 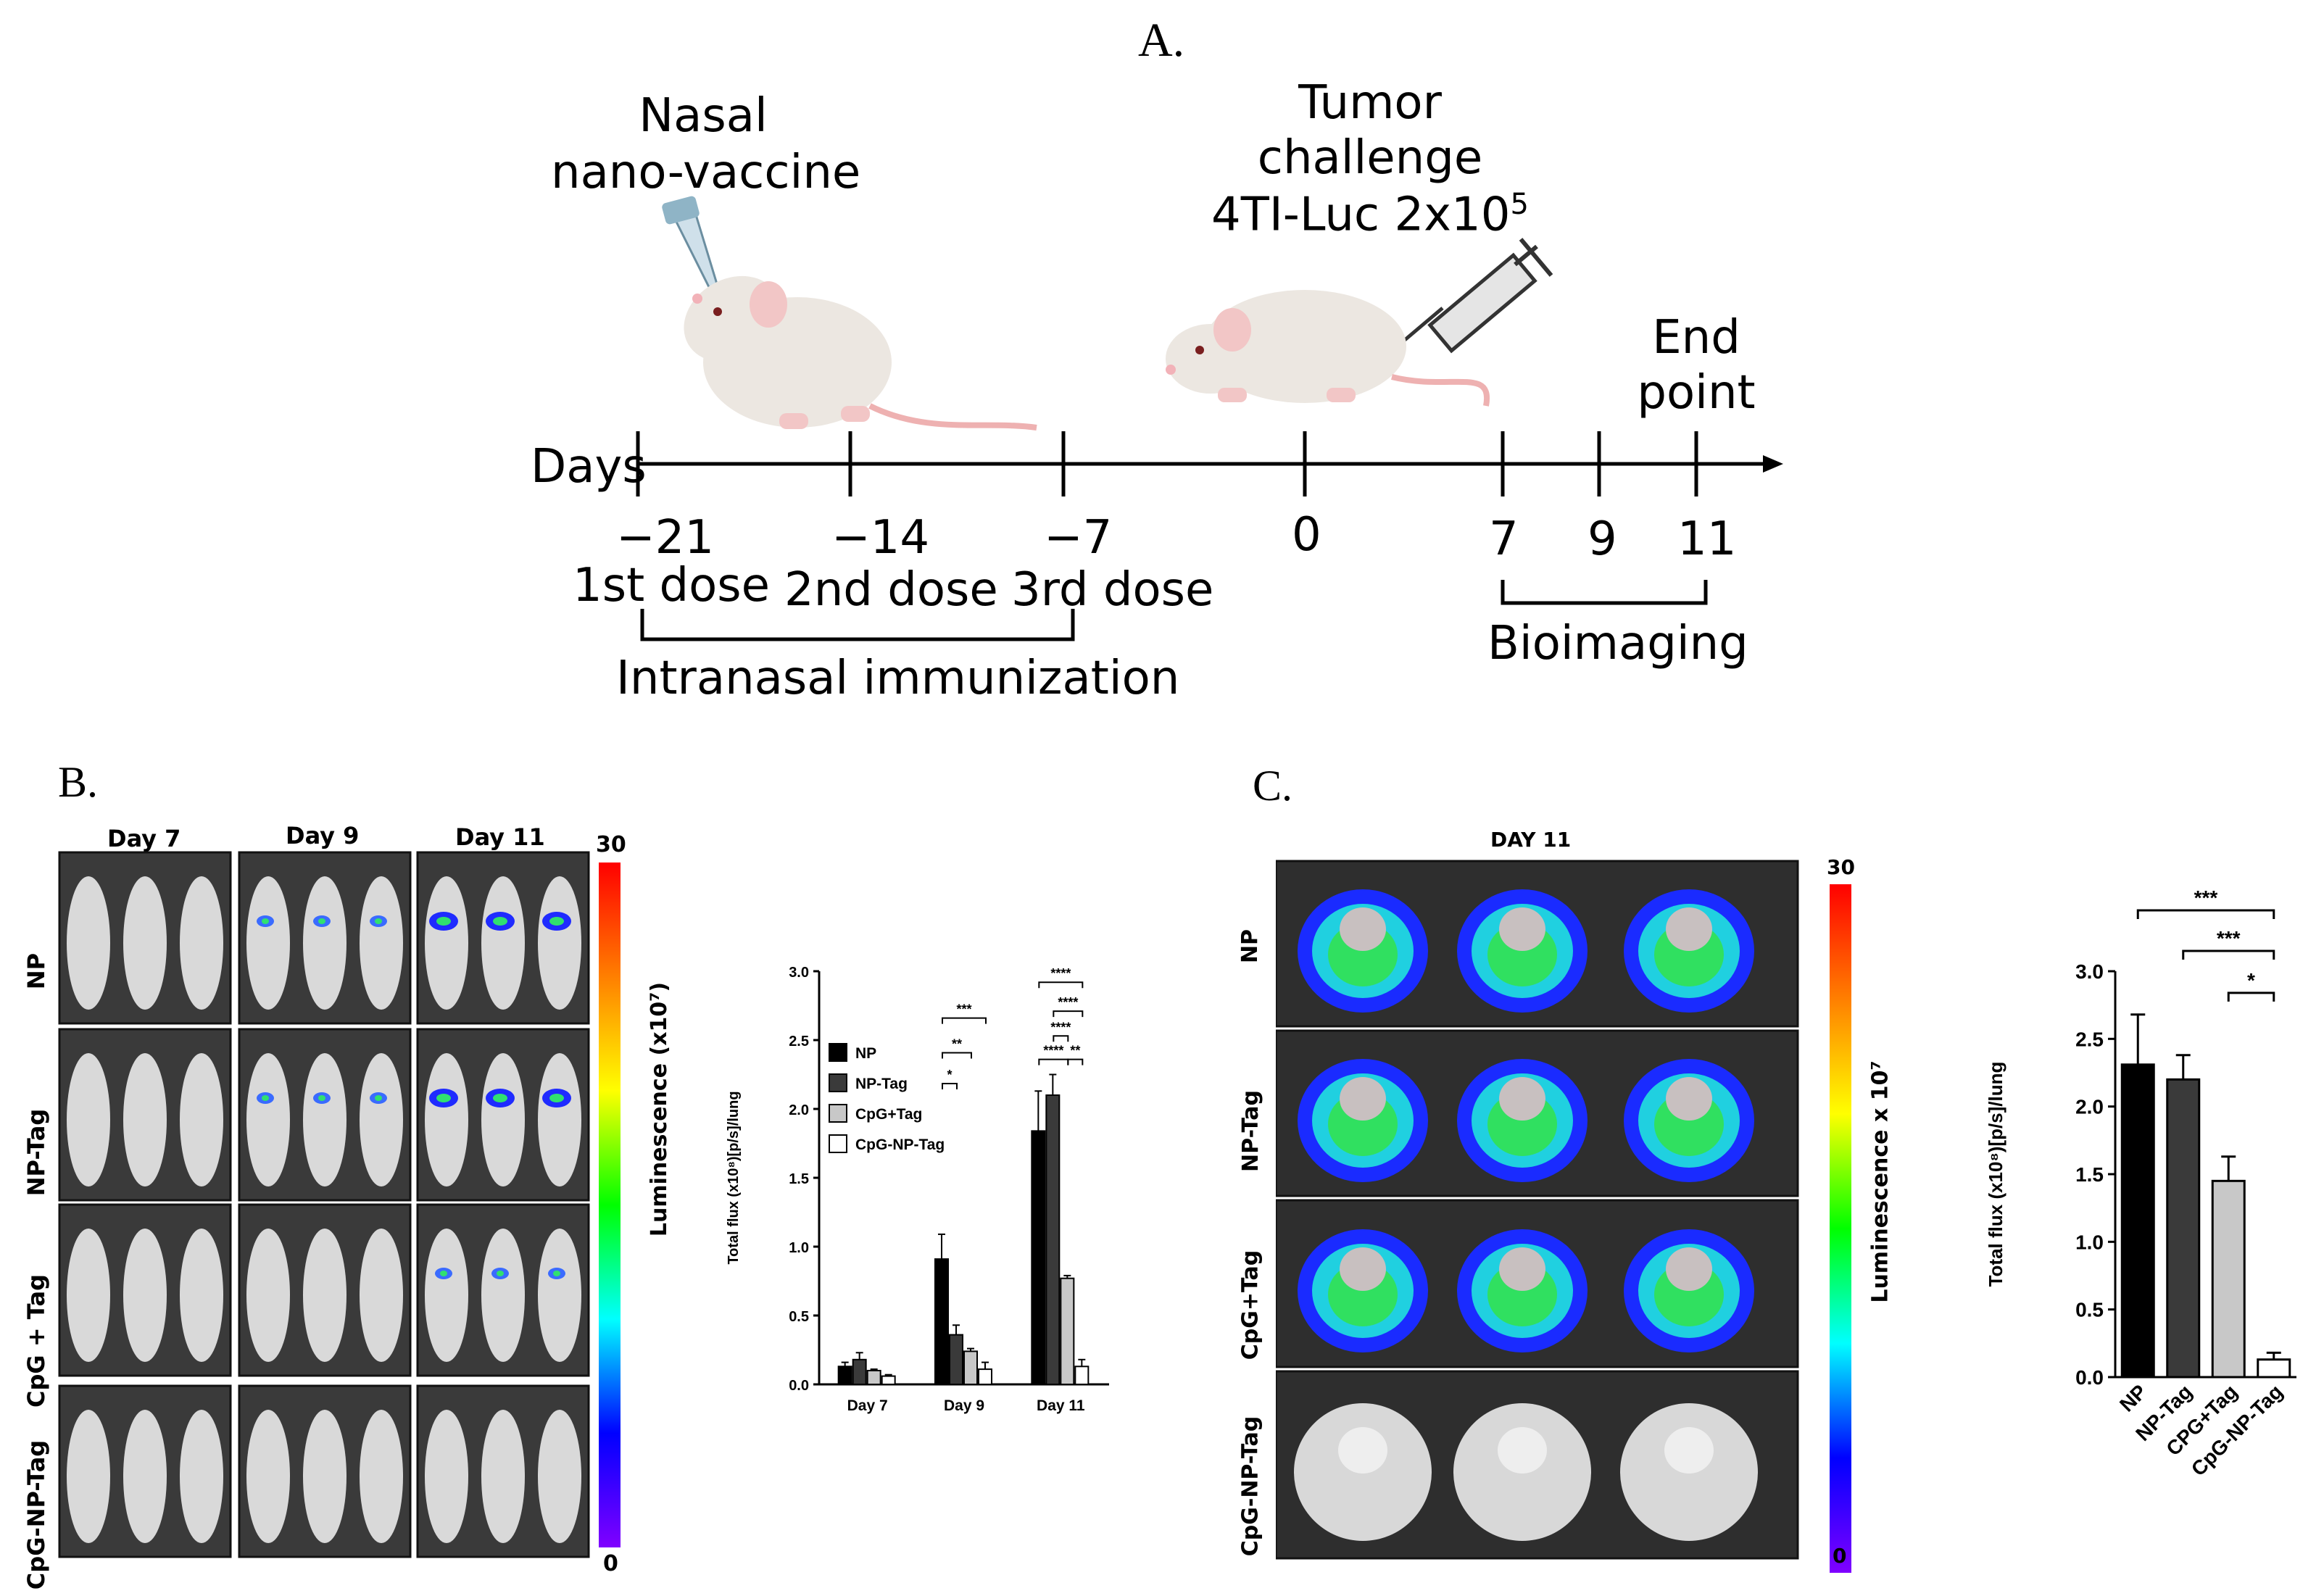 What do you see at coordinates (706, 172) in the screenshot?
I see `vaccine-title-line2: nano-vaccine` at bounding box center [706, 172].